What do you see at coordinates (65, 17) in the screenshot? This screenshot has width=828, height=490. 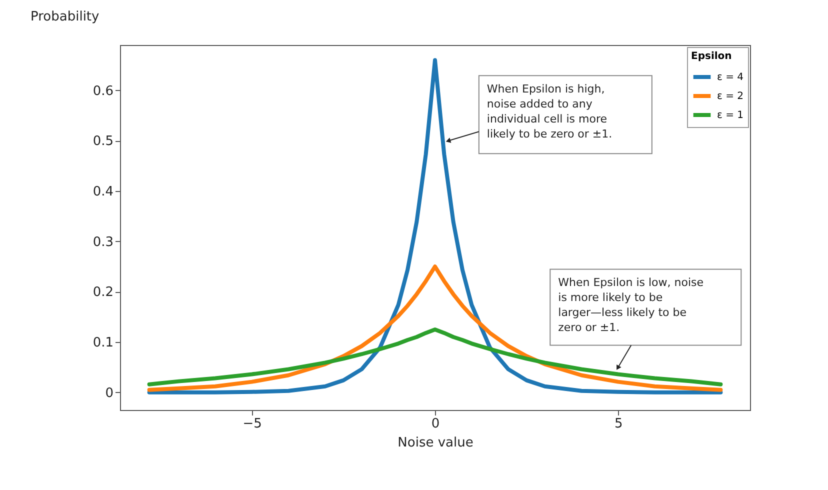 I see `y-axis-title: Probability` at bounding box center [65, 17].